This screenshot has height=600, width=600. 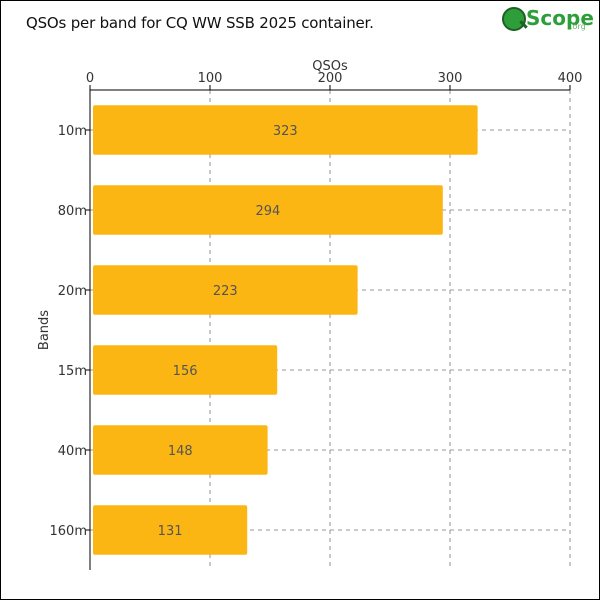 I want to click on bar-value-label: 323, so click(x=285, y=131).